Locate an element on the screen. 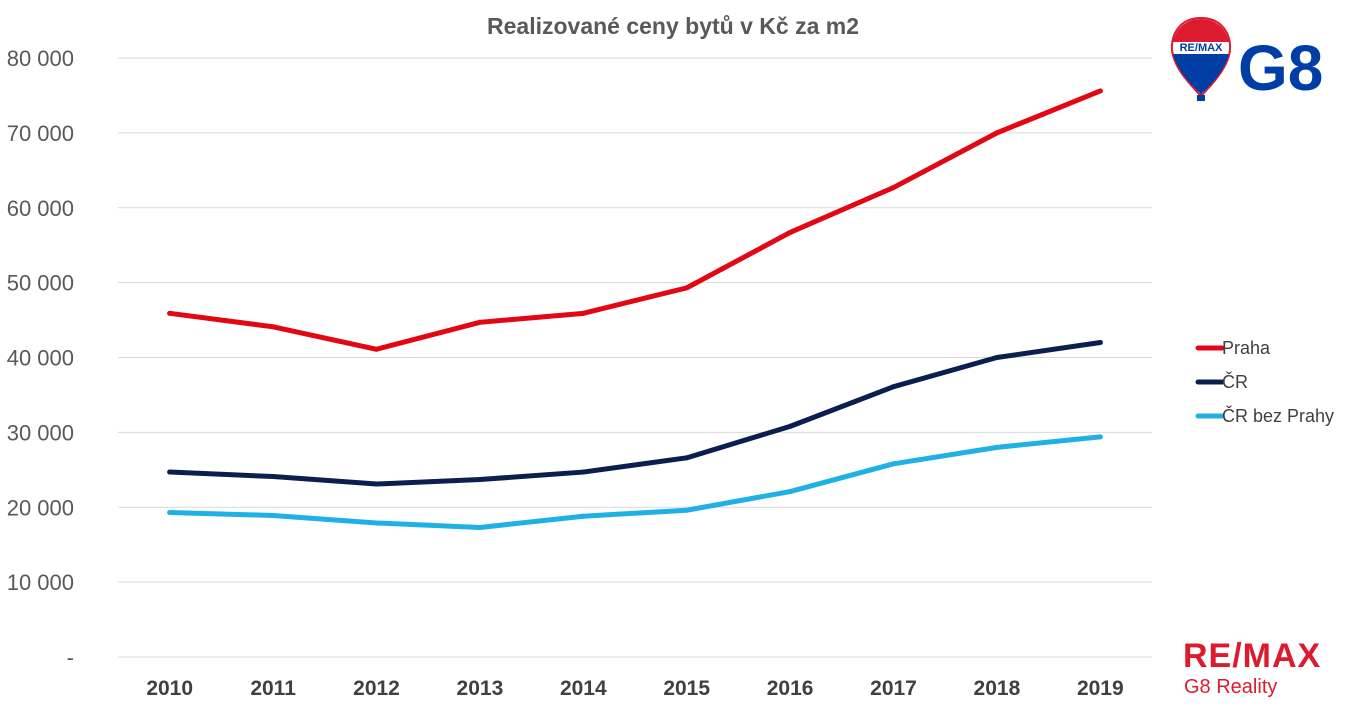 This screenshot has height=706, width=1349. chart-title: Realizované ceny bytů v Kč za m2 is located at coordinates (673, 26).